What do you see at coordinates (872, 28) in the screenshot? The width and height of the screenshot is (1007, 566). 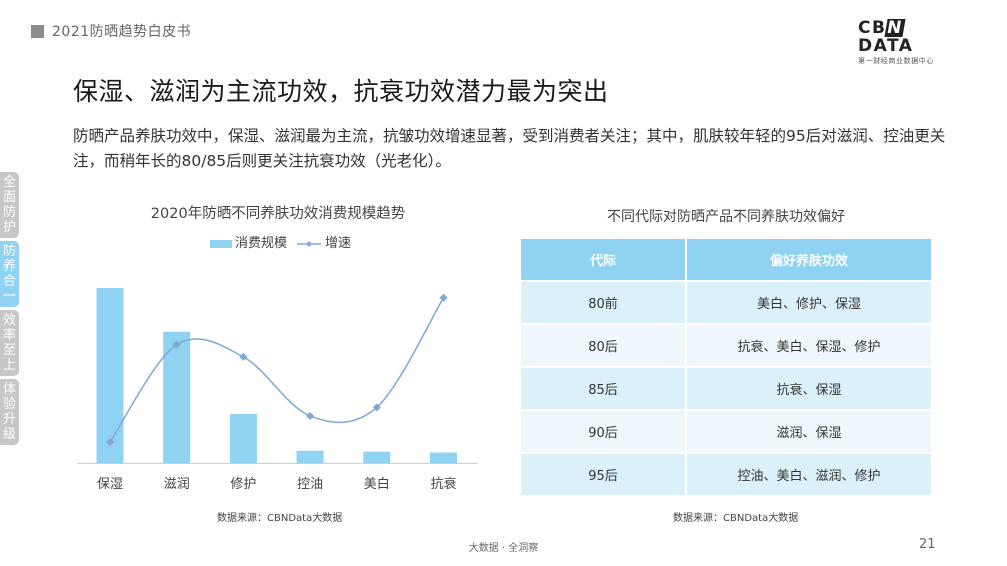 I see `logo-text-left: CB` at bounding box center [872, 28].